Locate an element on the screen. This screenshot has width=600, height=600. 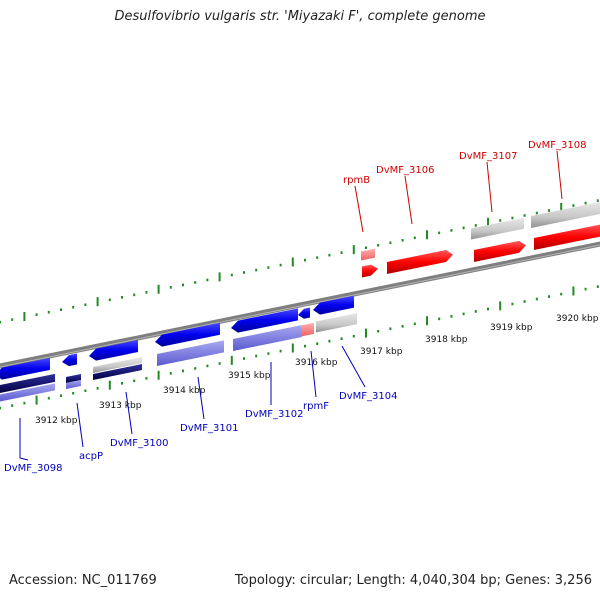
gene-label-DvMF_3107: DvMF_3107 is located at coordinates (488, 156).